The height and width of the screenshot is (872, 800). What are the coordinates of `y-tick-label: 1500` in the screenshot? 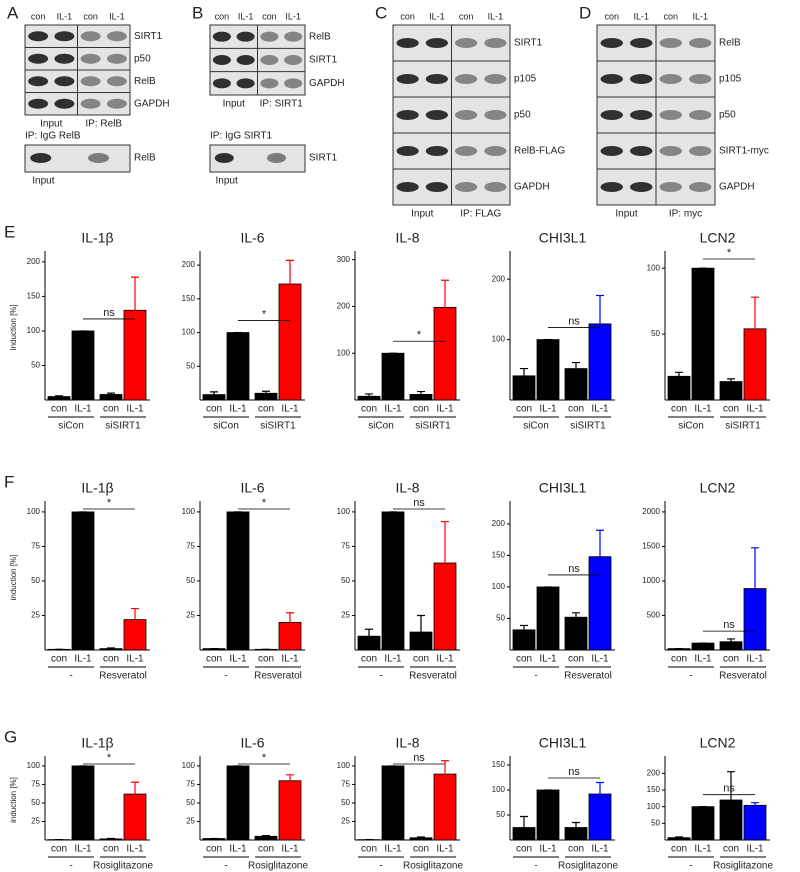 It's located at (651, 546).